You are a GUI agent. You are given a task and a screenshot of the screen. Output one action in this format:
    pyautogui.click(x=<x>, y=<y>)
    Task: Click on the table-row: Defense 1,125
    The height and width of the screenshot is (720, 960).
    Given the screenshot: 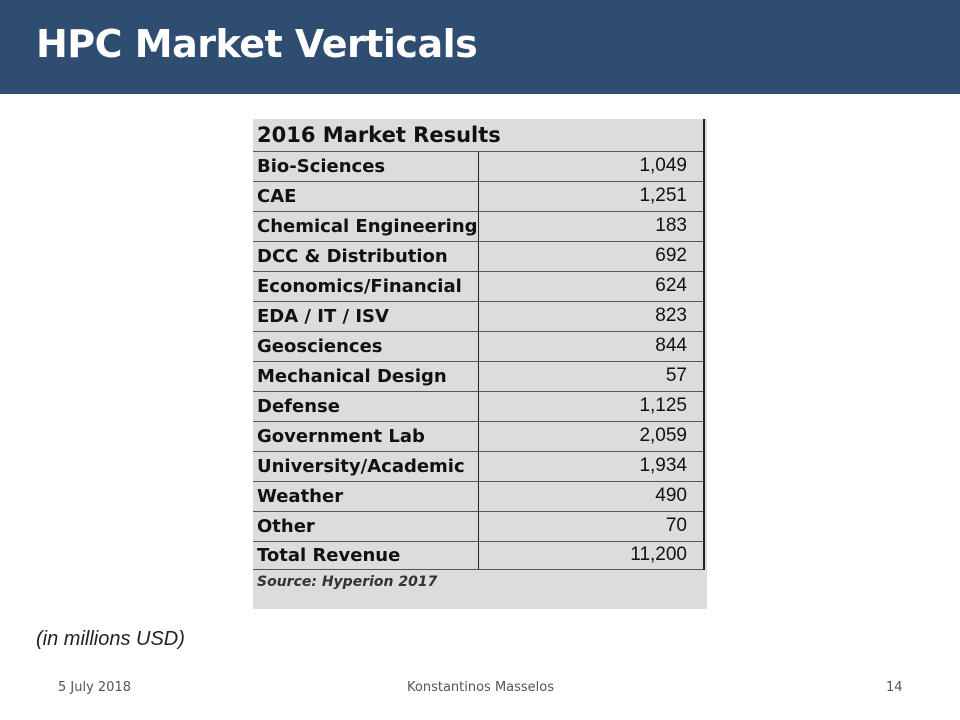 What is the action you would take?
    pyautogui.click(x=479, y=406)
    